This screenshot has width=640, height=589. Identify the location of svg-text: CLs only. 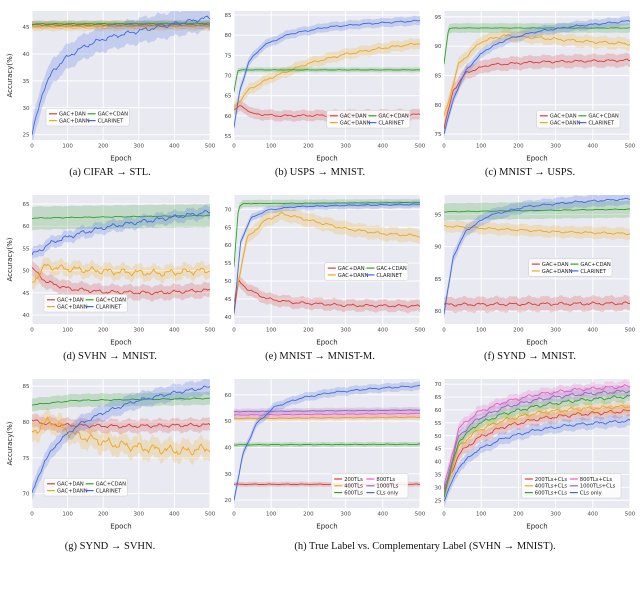
(591, 494).